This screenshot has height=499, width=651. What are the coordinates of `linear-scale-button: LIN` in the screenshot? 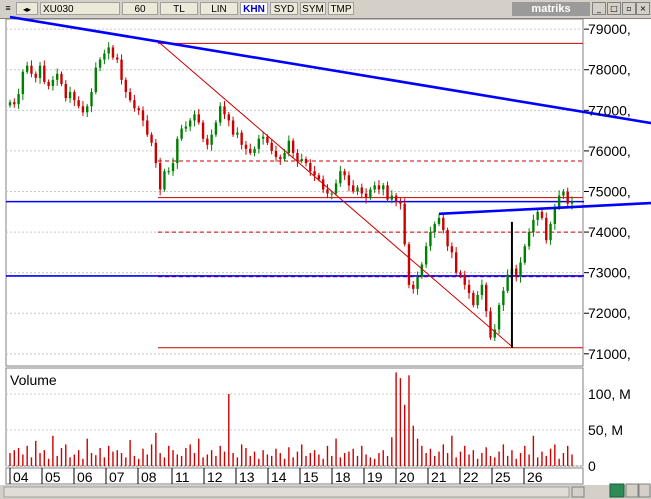 It's located at (219, 8).